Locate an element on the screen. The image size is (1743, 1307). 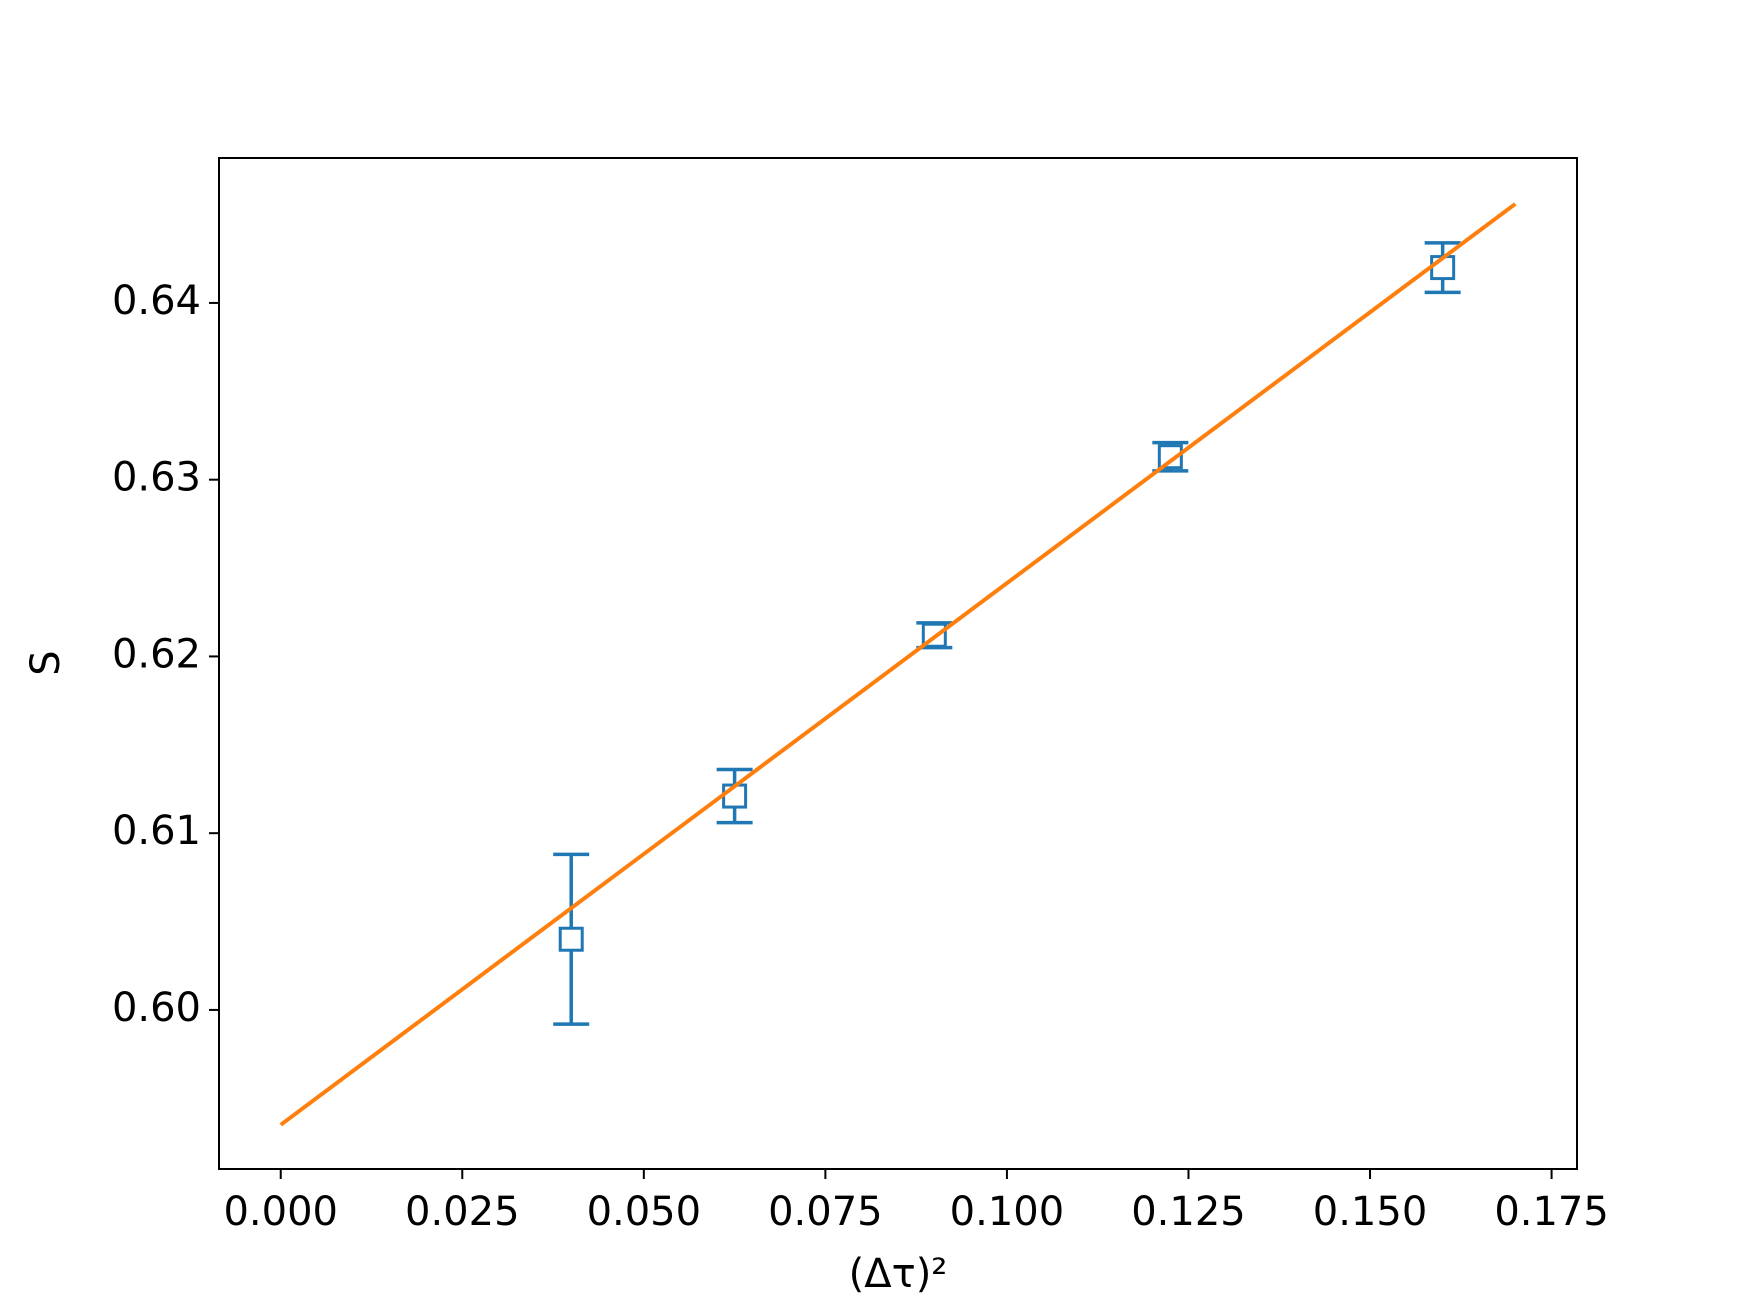
x-tick-label: 0.150 is located at coordinates (1370, 1212).